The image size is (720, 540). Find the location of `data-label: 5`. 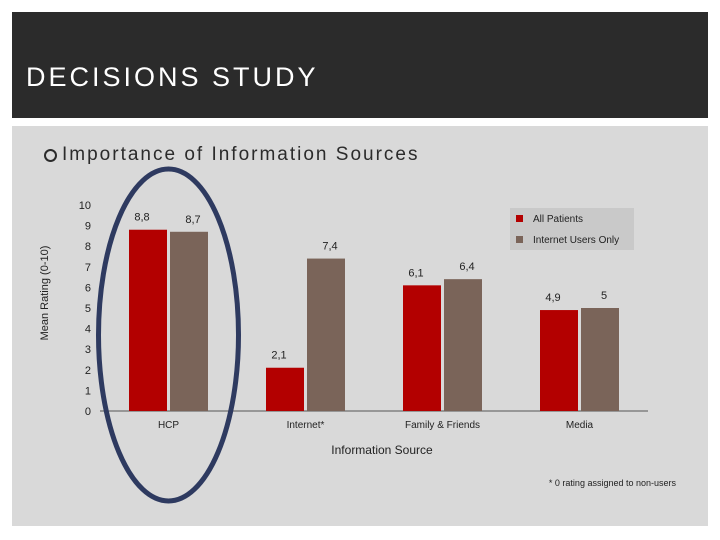

data-label: 5 is located at coordinates (604, 296).